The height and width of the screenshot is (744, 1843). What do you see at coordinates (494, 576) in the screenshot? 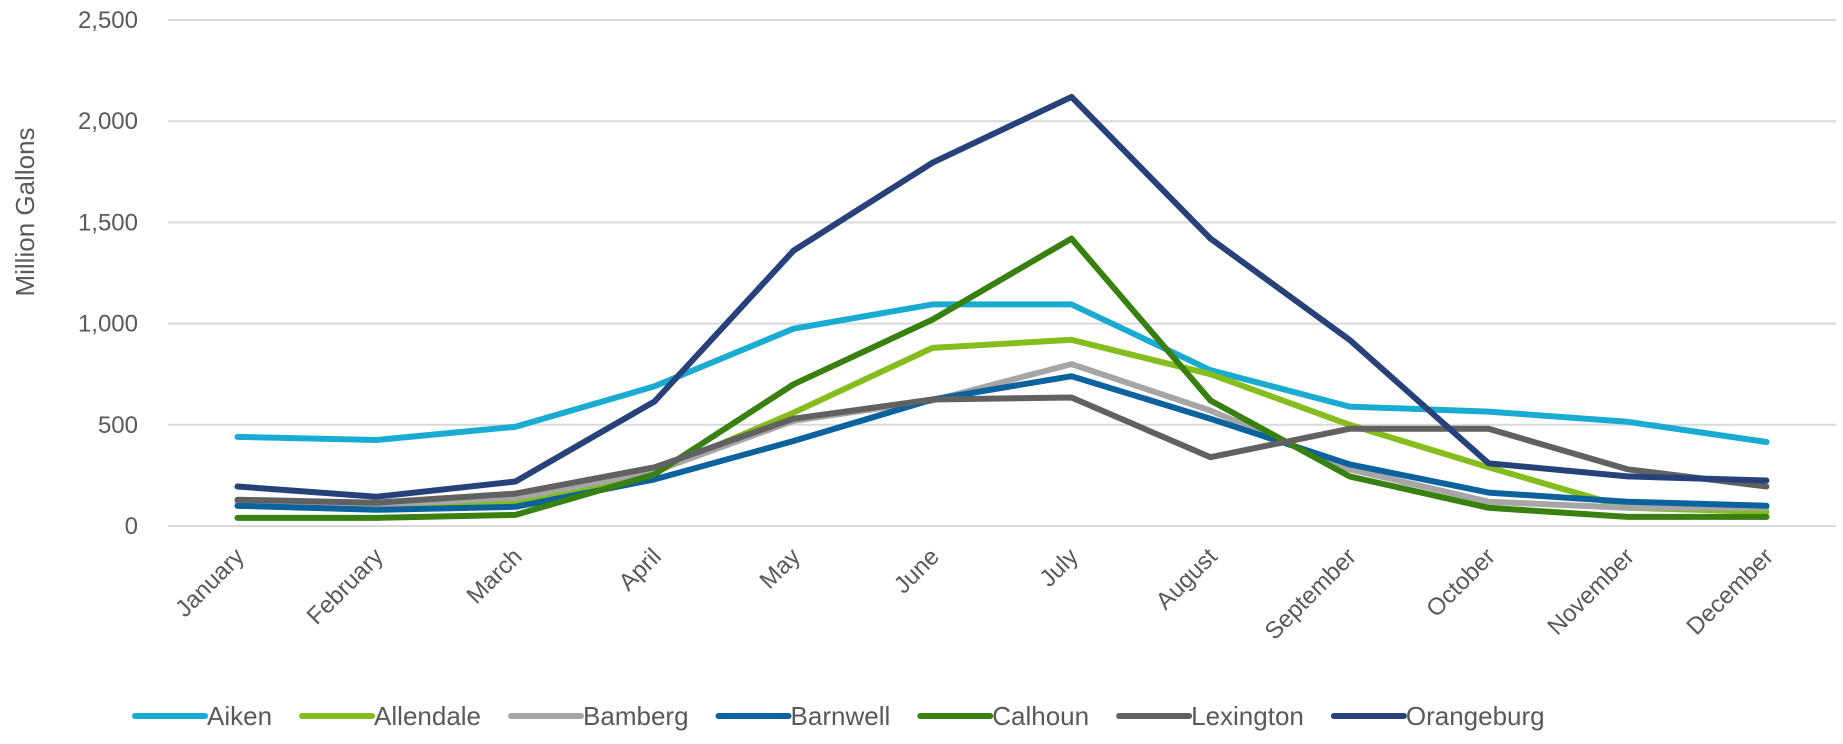
I see `x-tick-label: March` at bounding box center [494, 576].